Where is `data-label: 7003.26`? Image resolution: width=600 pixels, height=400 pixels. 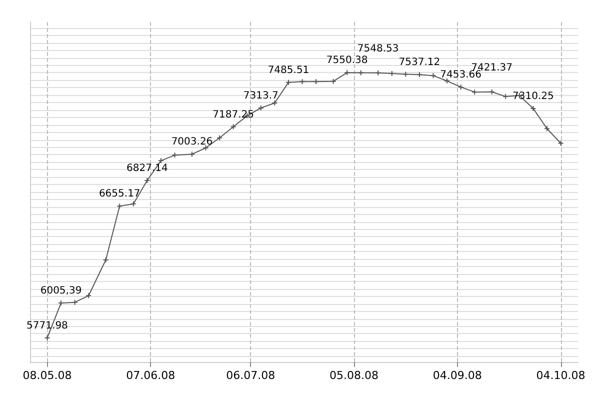
data-label: 7003.26 is located at coordinates (192, 142).